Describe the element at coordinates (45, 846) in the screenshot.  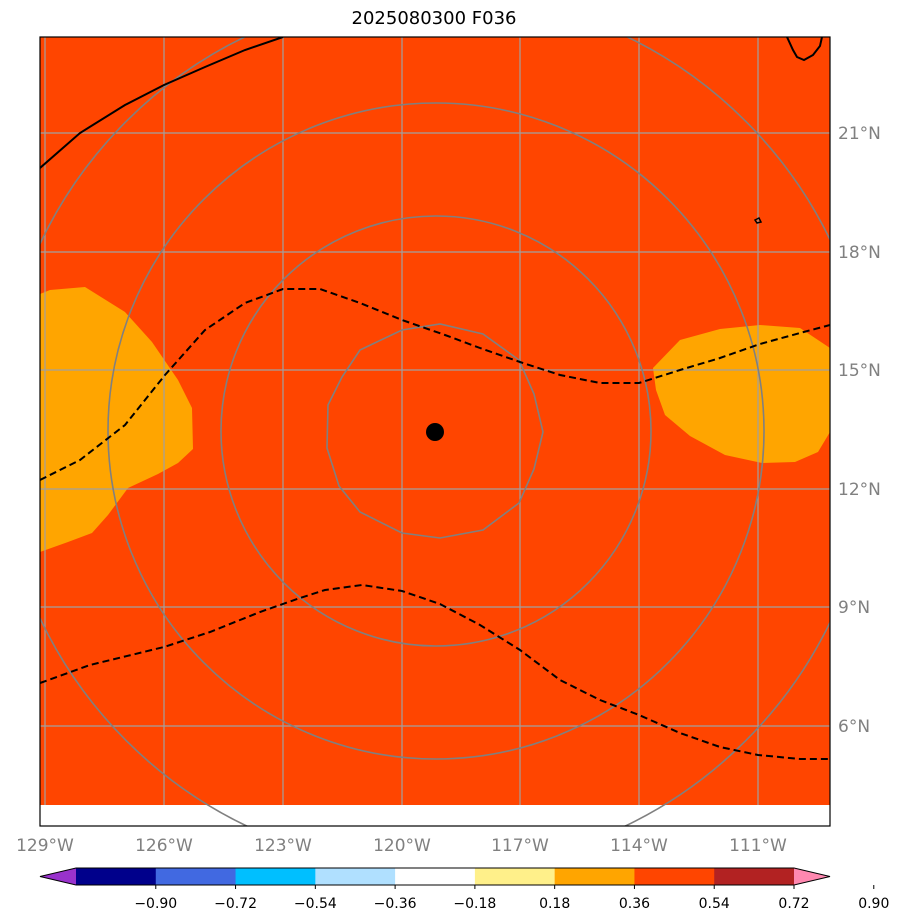
I see `lon-tick-label: 129°W` at that location.